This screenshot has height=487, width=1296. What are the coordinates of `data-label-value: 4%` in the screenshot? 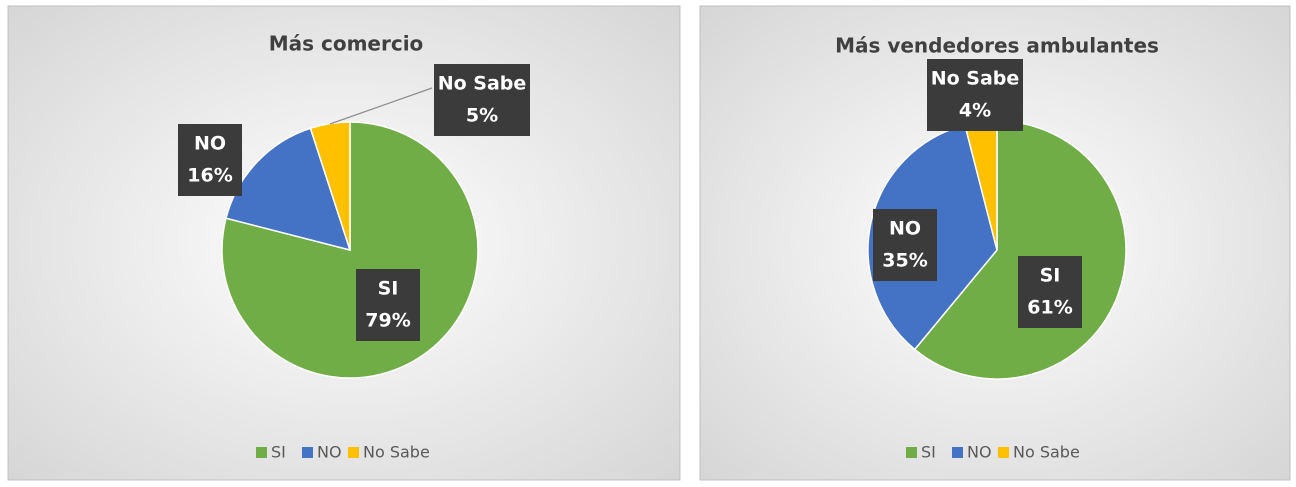 It's located at (975, 111).